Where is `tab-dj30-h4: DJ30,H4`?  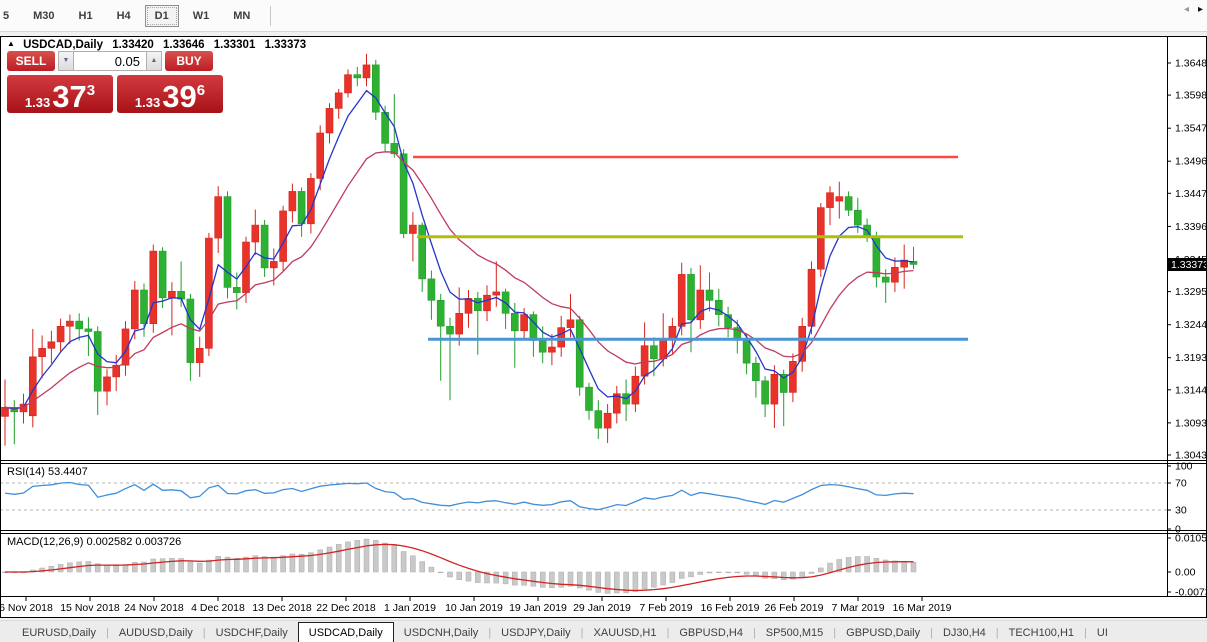
tab-dj30-h4: DJ30,H4 is located at coordinates (964, 633).